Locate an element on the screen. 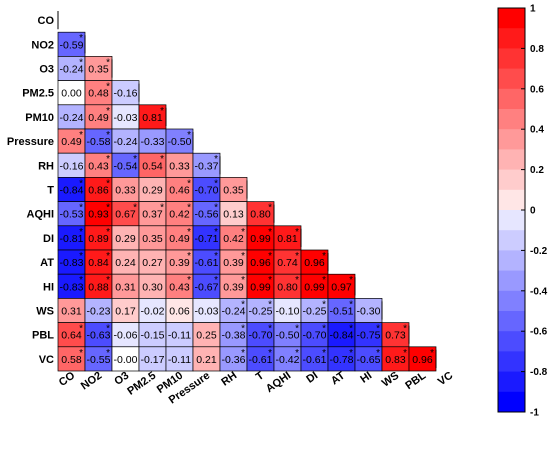 This screenshot has height=465, width=550. cell-value: 0.97 is located at coordinates (341, 287).